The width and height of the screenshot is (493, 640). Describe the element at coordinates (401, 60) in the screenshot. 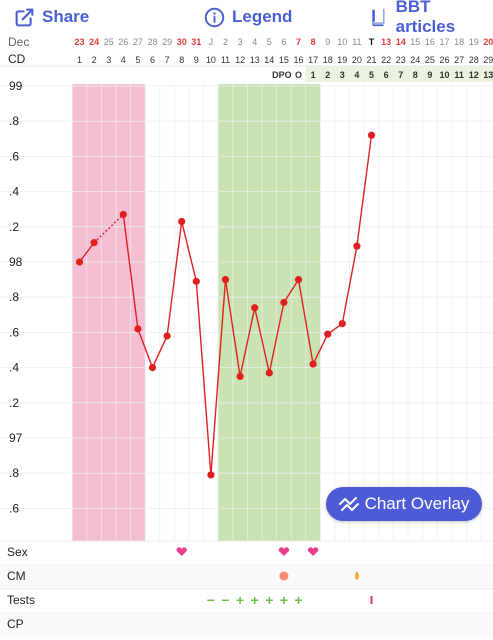

I see `cycle-day-number: 23` at that location.